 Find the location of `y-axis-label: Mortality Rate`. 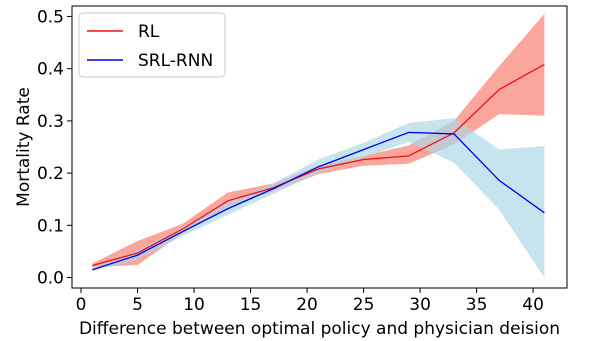

y-axis-label: Mortality Rate is located at coordinates (24, 147).